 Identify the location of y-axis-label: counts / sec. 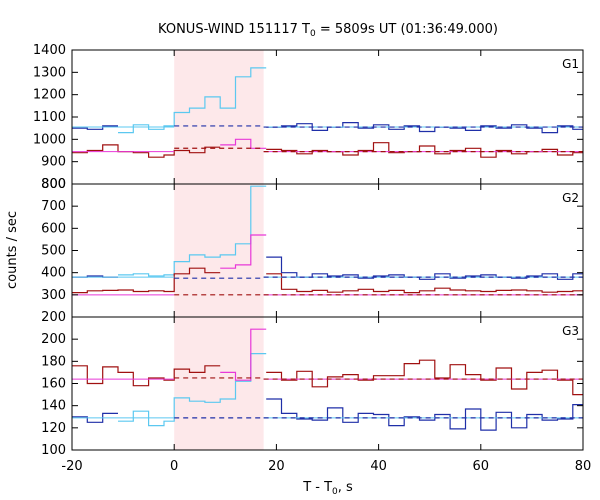
(12, 250).